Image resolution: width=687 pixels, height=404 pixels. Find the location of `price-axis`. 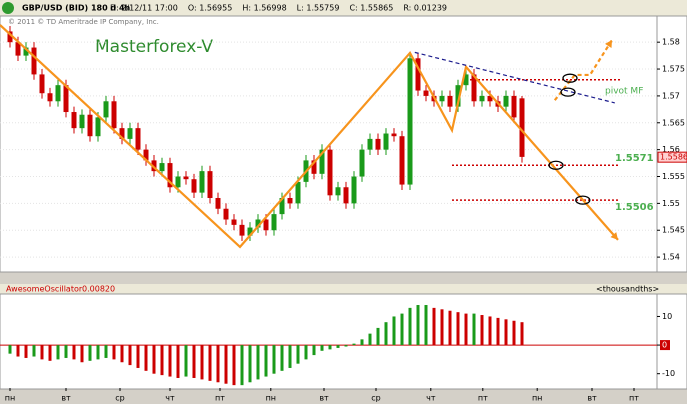

price-axis is located at coordinates (671, 144).